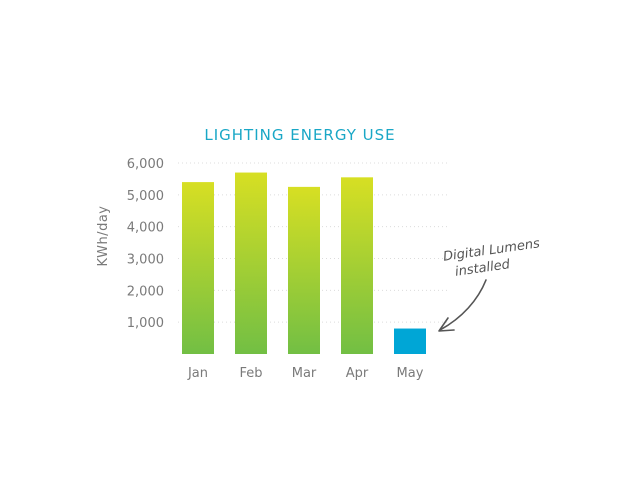  Describe the element at coordinates (198, 268) in the screenshot. I see `bar-jan` at that location.